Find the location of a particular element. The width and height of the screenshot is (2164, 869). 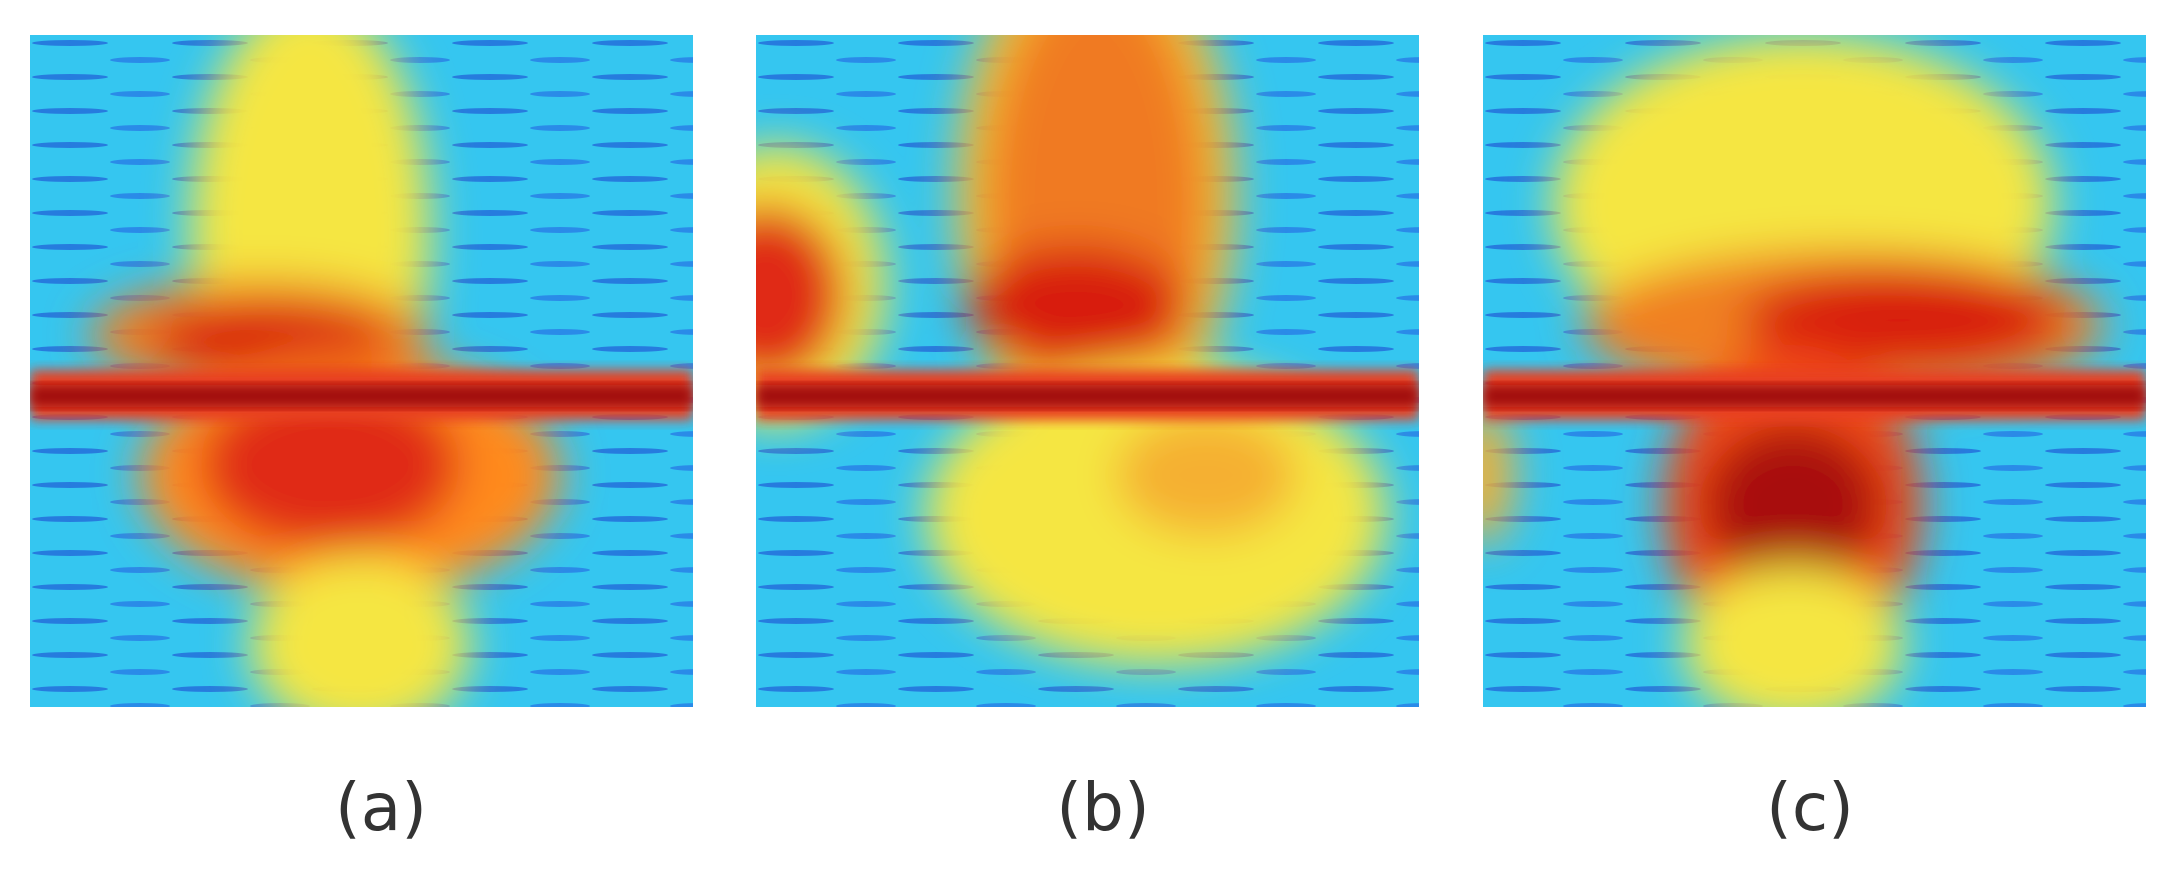

panel-label: (a) is located at coordinates (381, 807).